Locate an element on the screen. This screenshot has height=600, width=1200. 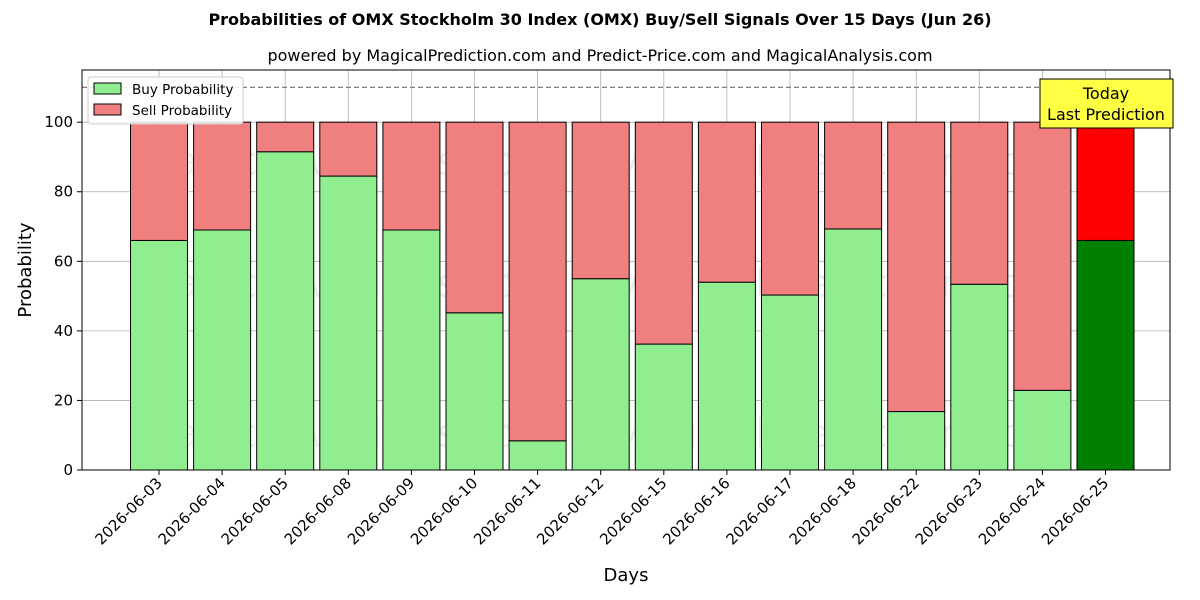
annotation-line-1: Today is located at coordinates (1105, 93).